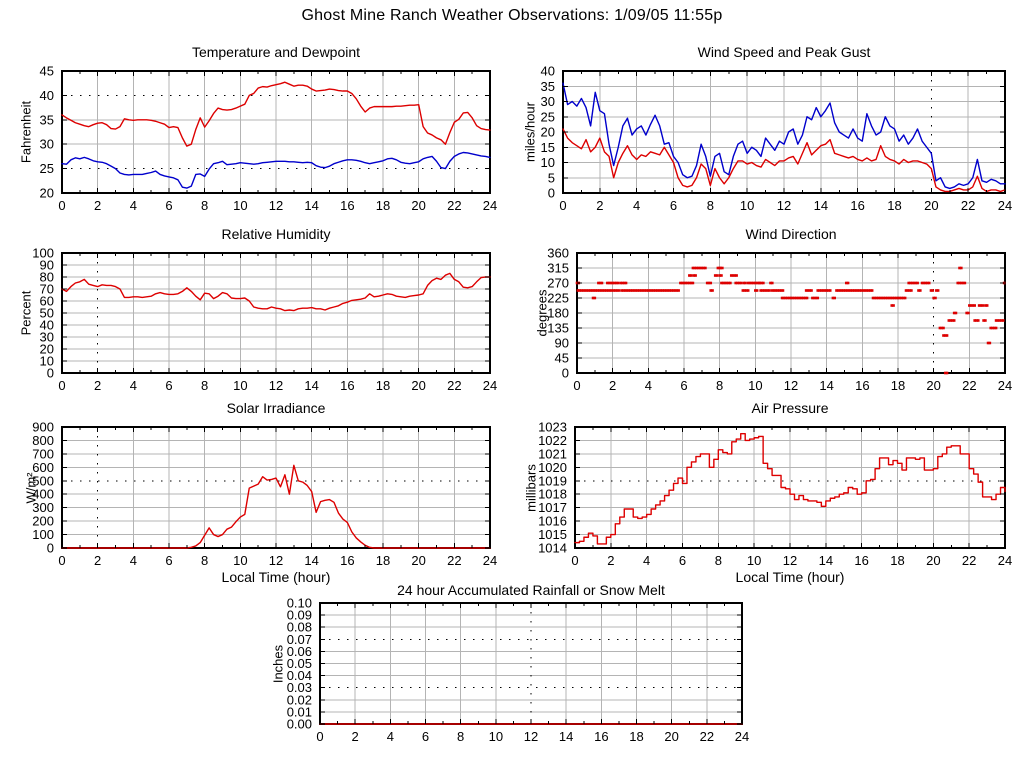 The width and height of the screenshot is (1024, 768). What do you see at coordinates (791, 234) in the screenshot?
I see `chart-title: Wind Direction` at bounding box center [791, 234].